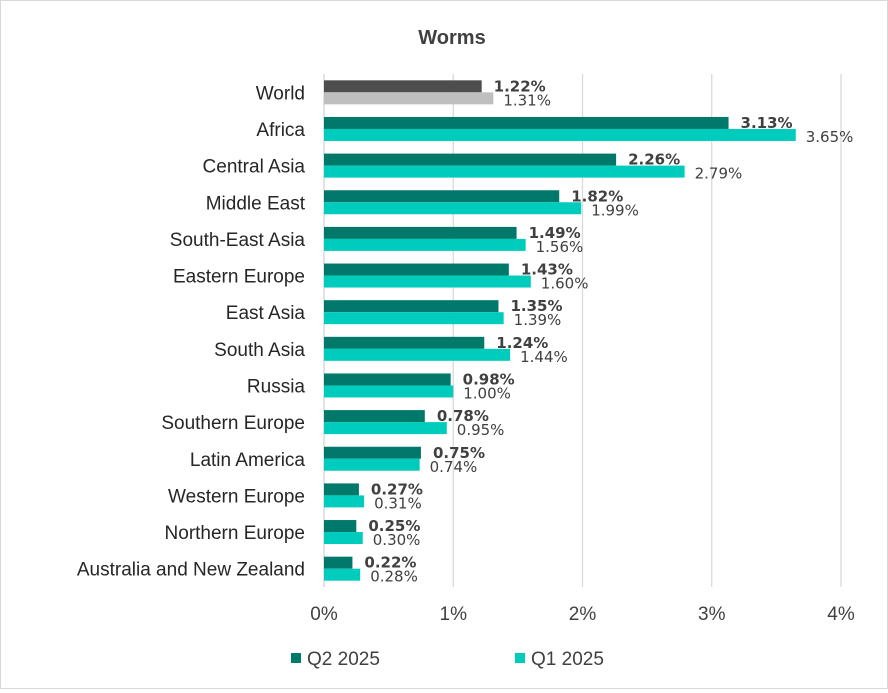 This screenshot has height=693, width=888. Describe the element at coordinates (254, 167) in the screenshot. I see `category-label: Central Asia` at that location.